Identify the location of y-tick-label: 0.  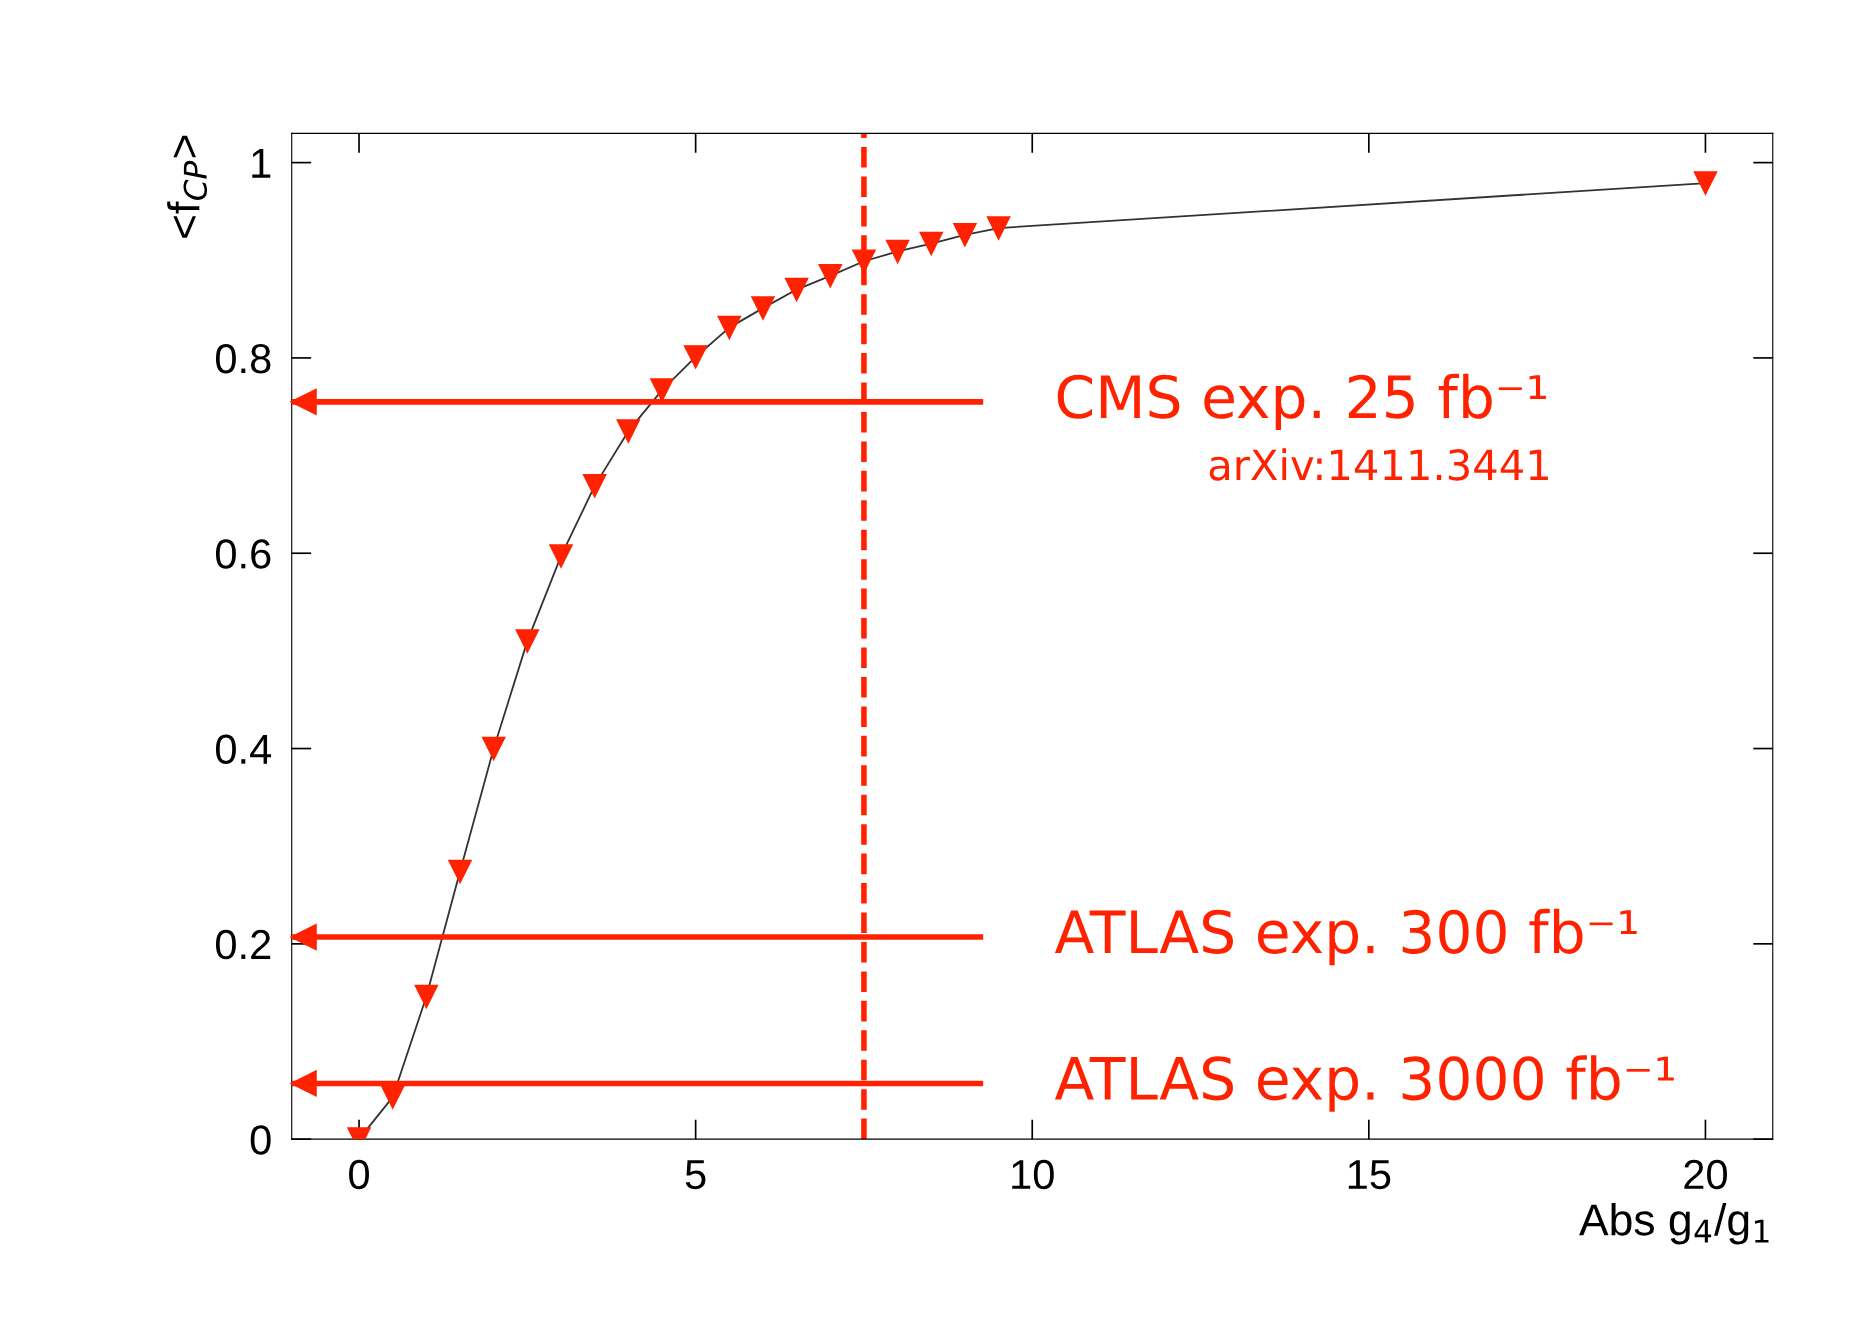
(260, 1140).